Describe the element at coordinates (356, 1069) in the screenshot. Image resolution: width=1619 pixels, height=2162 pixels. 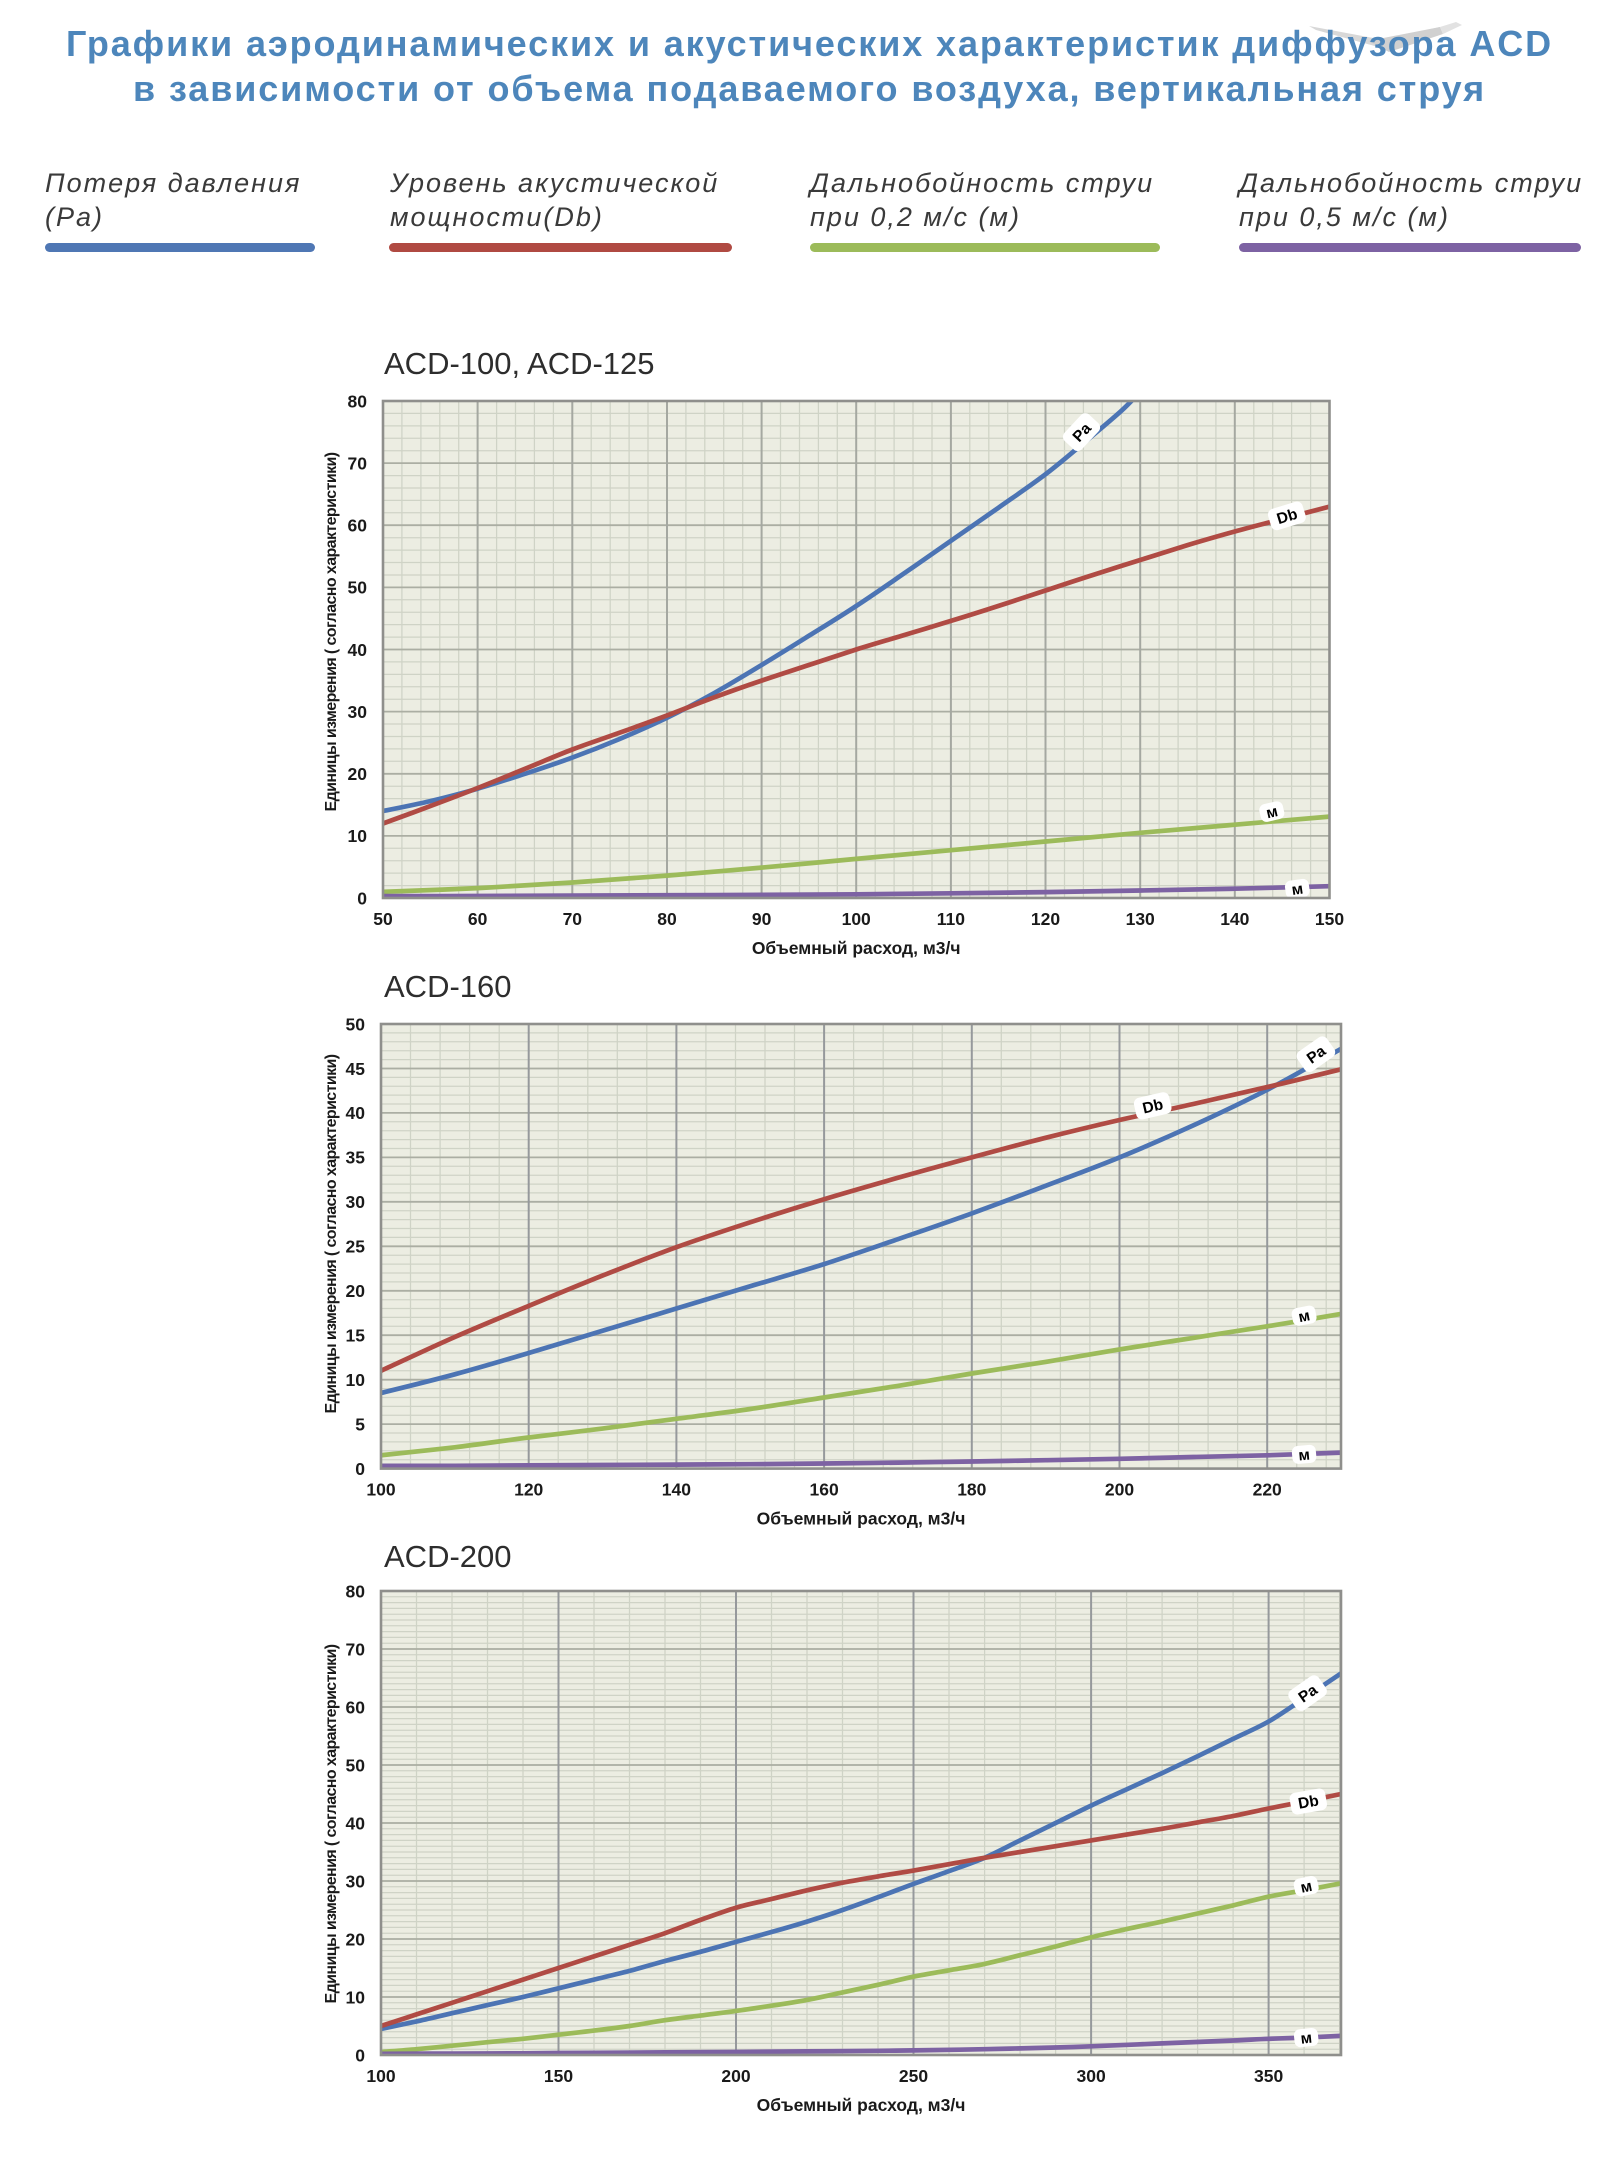
I see `svg-text: 45` at that location.